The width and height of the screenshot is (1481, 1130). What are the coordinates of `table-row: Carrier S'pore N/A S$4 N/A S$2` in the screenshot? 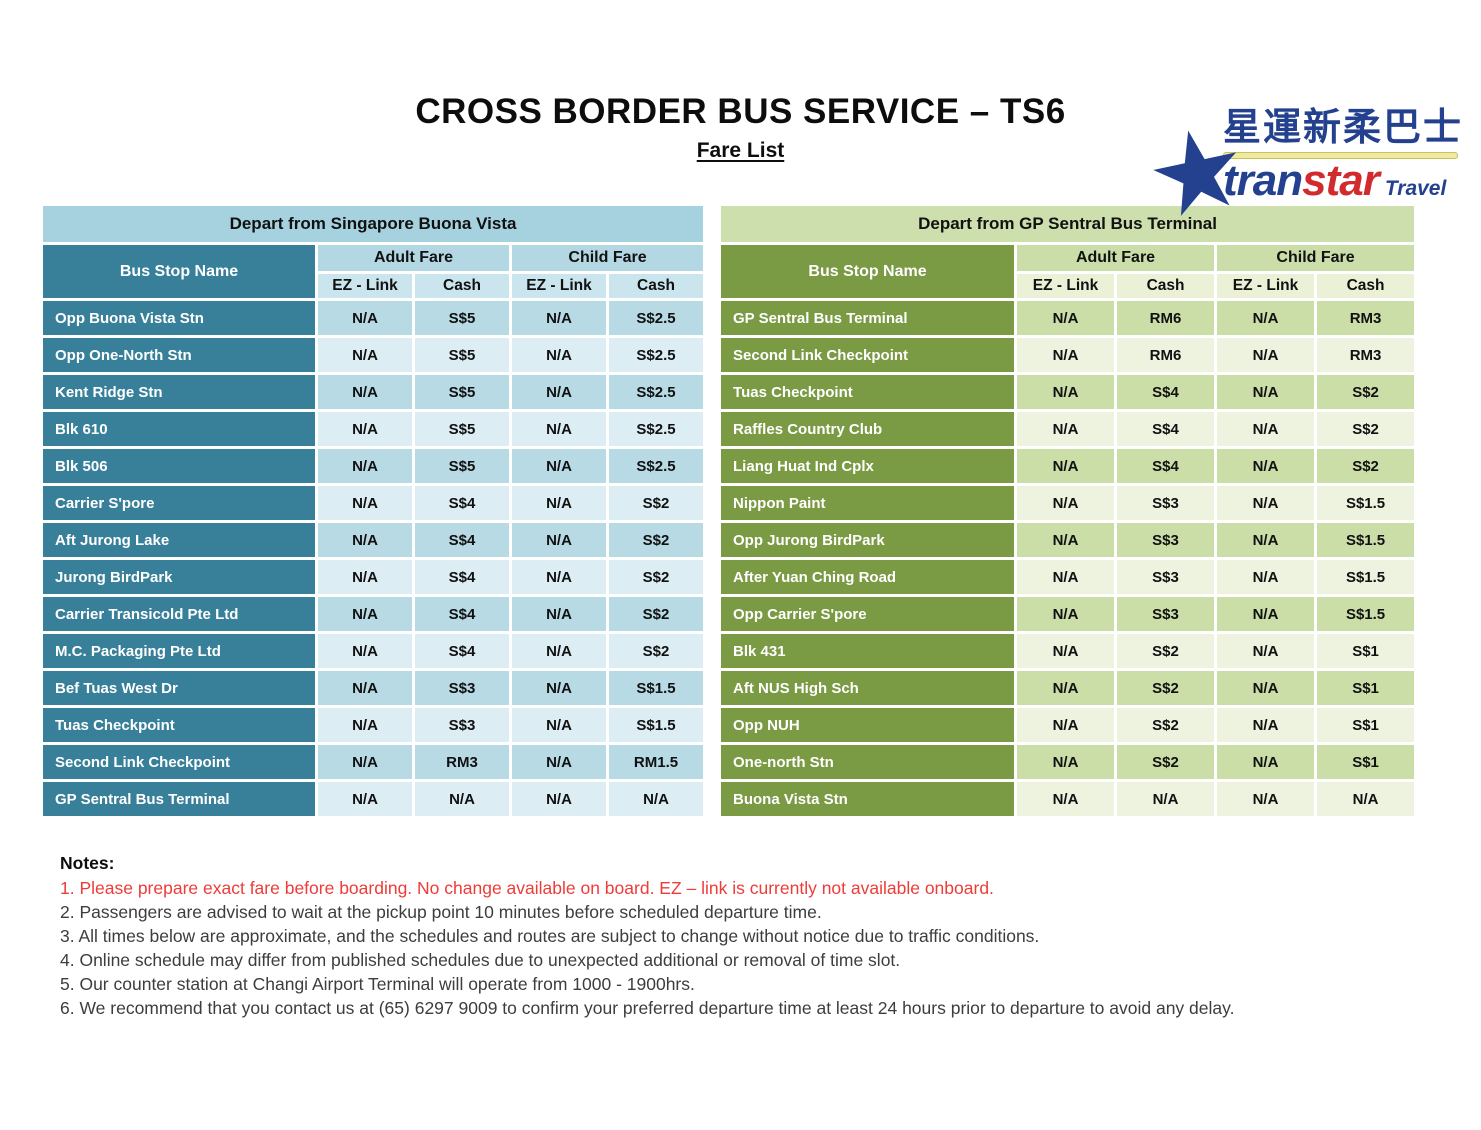 It's located at (373, 503).